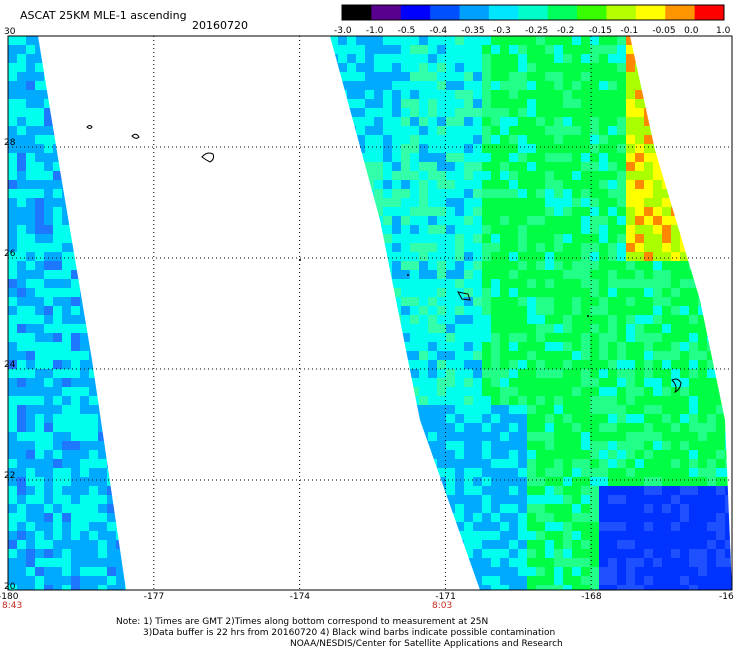 This screenshot has height=650, width=740. I want to click on colorbar-tick-label: -0.35, so click(473, 31).